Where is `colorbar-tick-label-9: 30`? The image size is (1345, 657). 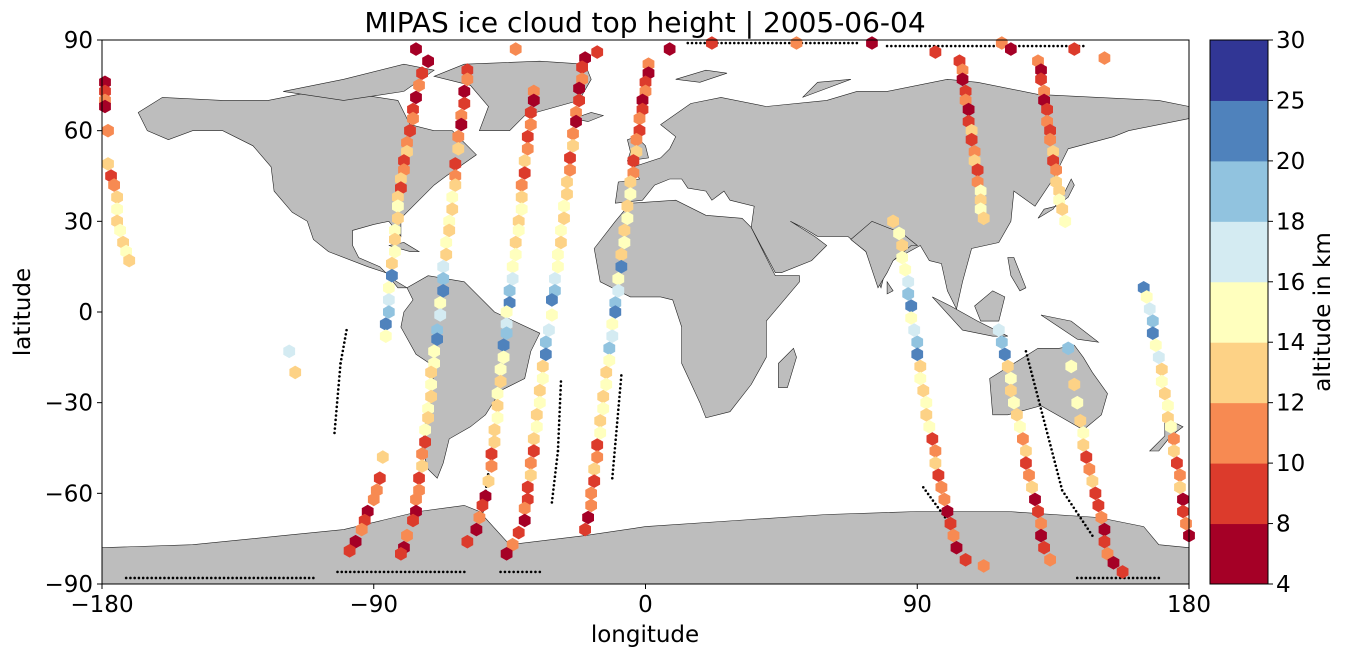
colorbar-tick-label-9: 30 is located at coordinates (1290, 41).